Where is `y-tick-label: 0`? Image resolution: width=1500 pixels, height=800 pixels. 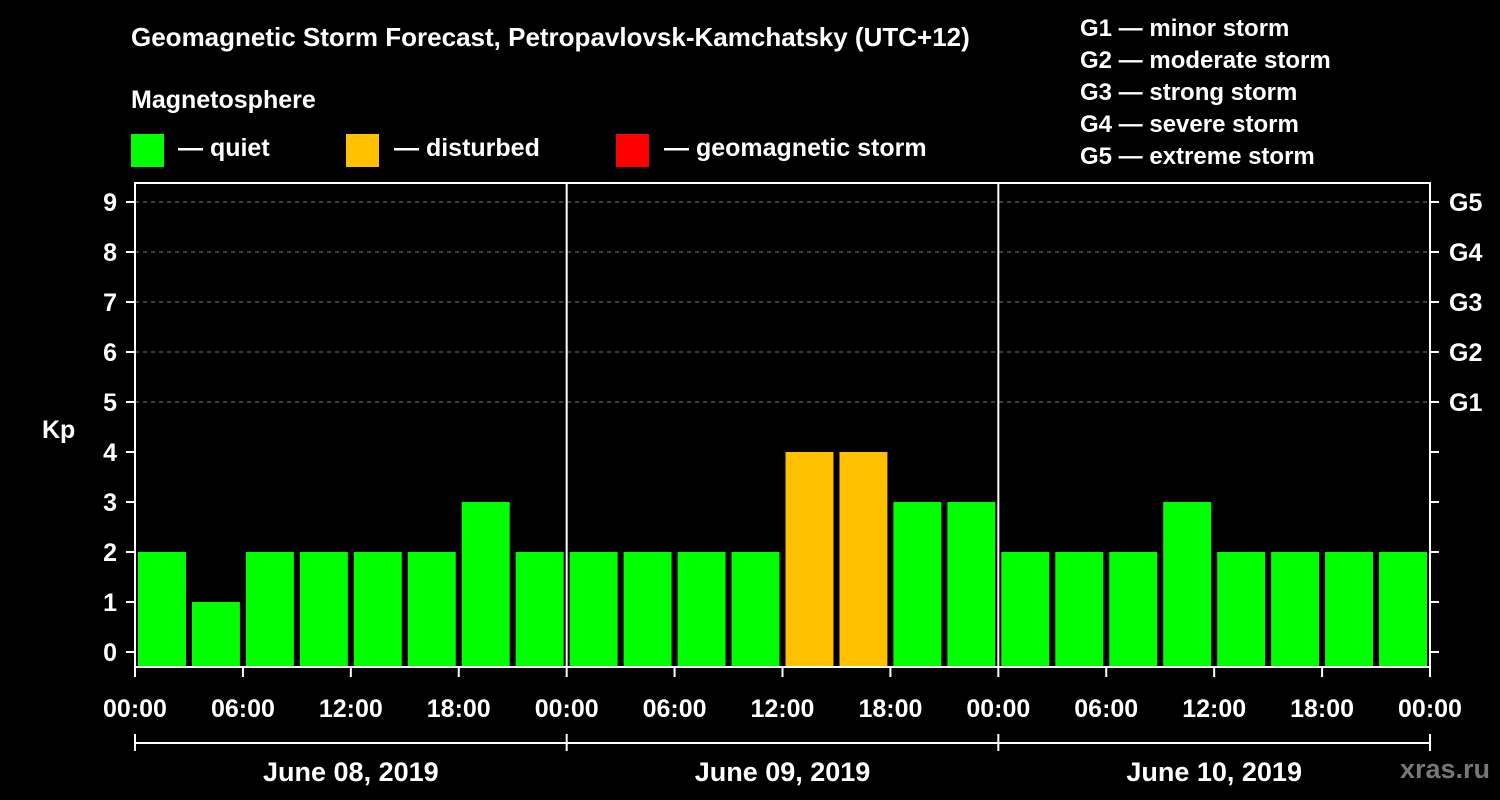 y-tick-label: 0 is located at coordinates (110, 653).